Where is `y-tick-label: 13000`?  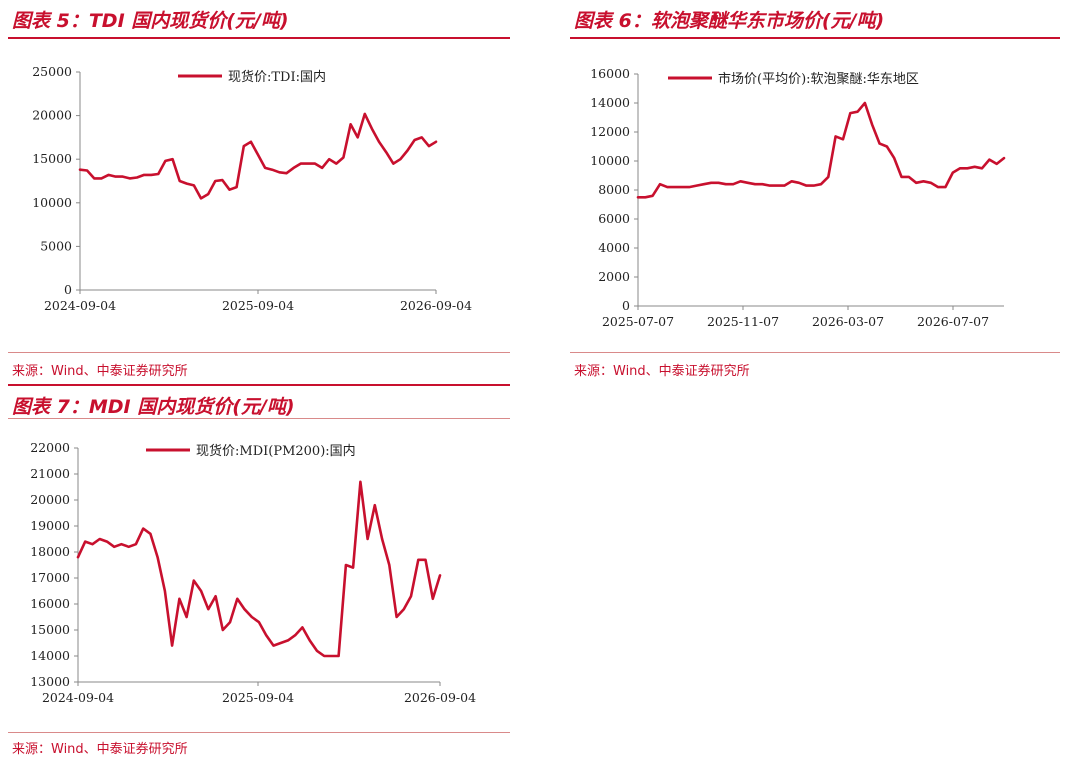 y-tick-label: 13000 is located at coordinates (50, 681).